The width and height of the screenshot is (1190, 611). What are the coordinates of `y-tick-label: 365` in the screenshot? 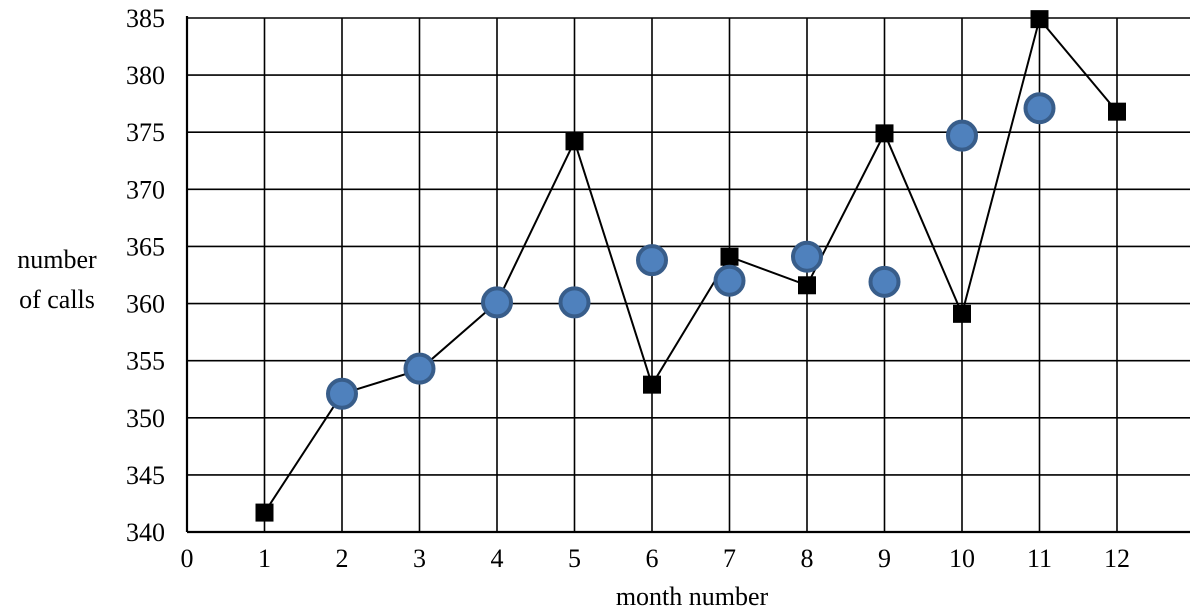 It's located at (145, 246).